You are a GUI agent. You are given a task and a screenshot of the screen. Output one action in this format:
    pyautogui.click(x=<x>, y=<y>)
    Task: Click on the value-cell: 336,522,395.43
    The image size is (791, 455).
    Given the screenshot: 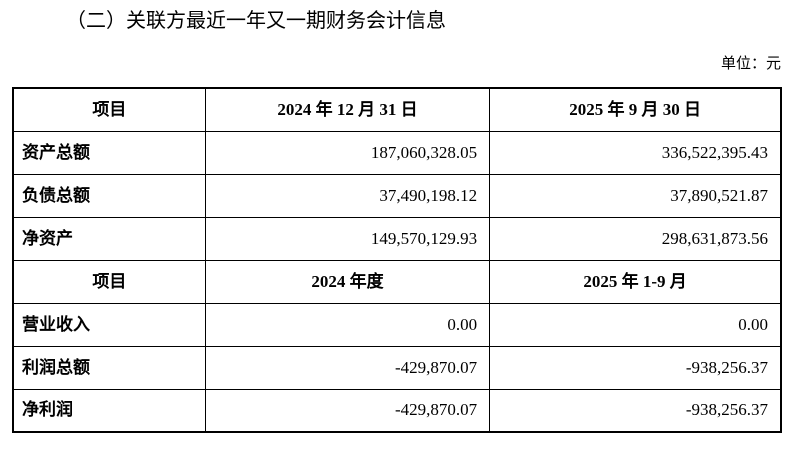 What is the action you would take?
    pyautogui.click(x=635, y=152)
    